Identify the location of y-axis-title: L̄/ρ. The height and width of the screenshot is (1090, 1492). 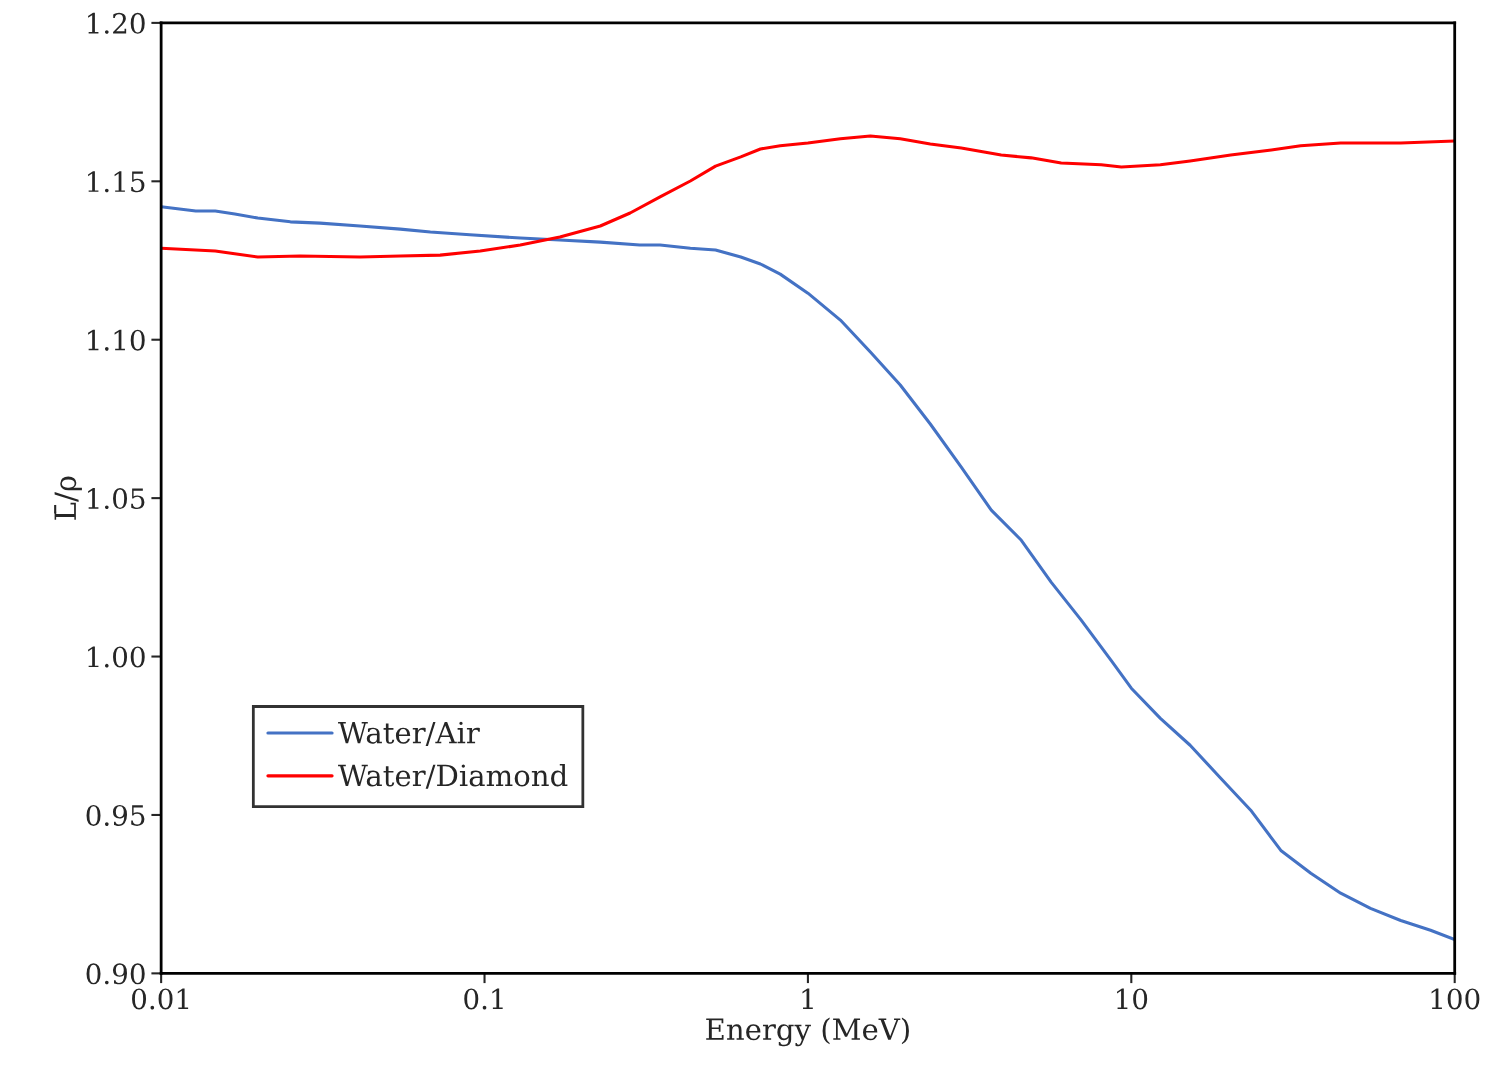
(68, 498).